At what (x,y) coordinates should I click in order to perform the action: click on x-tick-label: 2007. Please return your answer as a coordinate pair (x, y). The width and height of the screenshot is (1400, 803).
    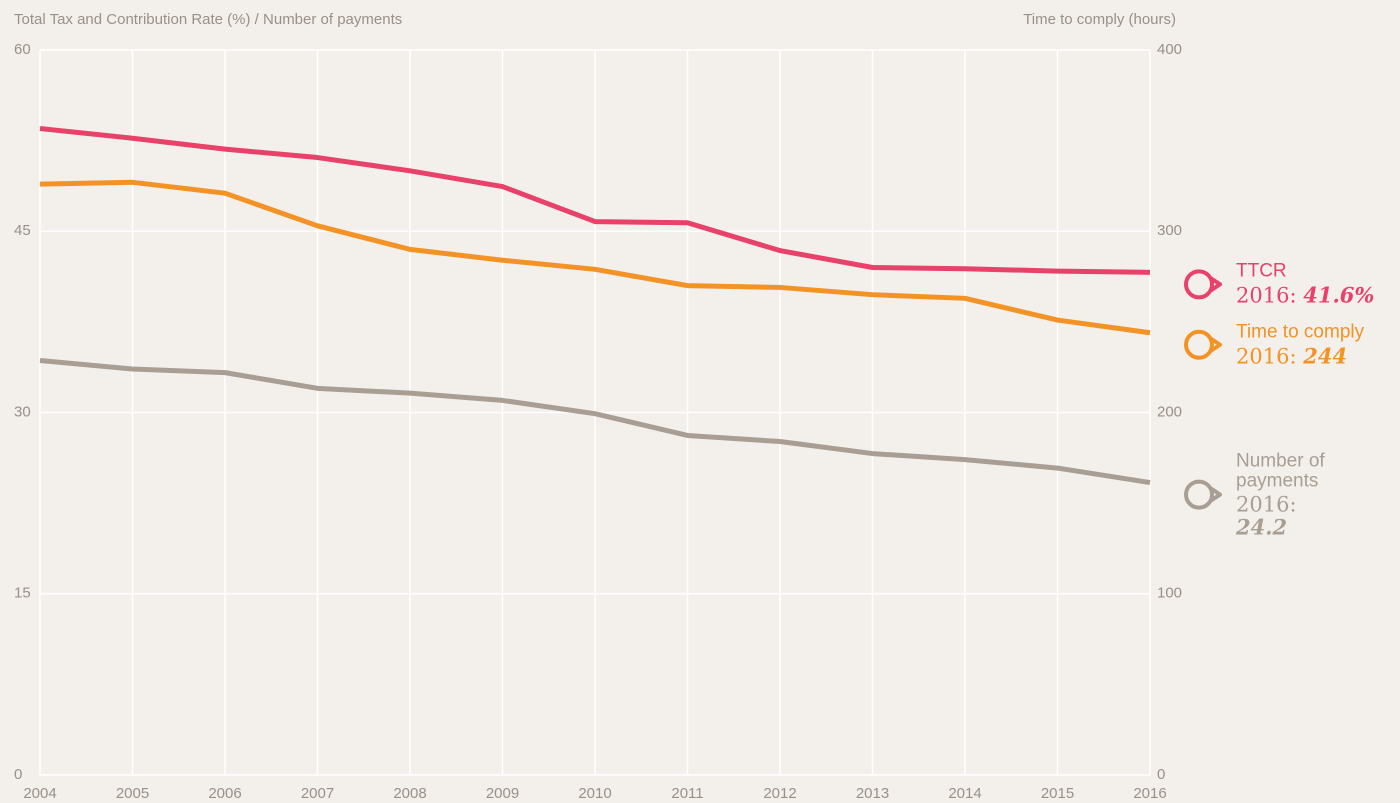
    Looking at the image, I should click on (317, 793).